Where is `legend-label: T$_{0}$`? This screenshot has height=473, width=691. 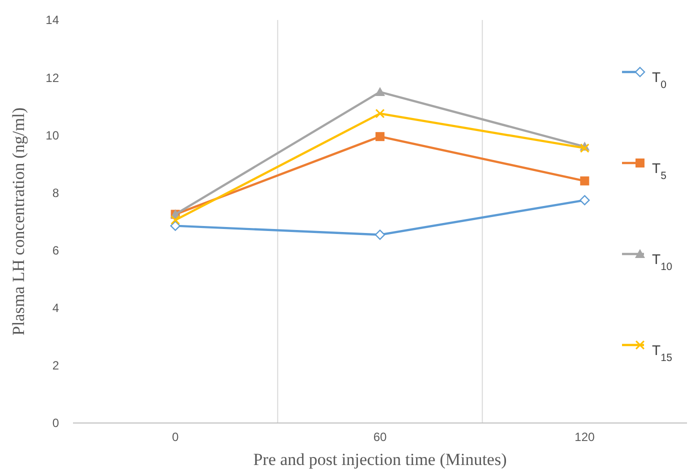
legend-label: T$_{0}$ is located at coordinates (659, 80).